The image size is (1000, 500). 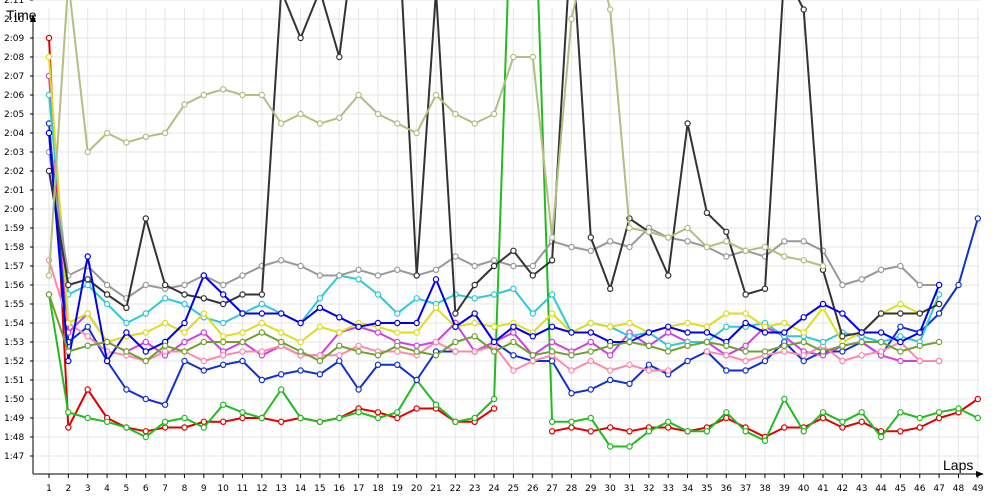 What do you see at coordinates (280, 489) in the screenshot?
I see `x-tick-label: 13` at bounding box center [280, 489].